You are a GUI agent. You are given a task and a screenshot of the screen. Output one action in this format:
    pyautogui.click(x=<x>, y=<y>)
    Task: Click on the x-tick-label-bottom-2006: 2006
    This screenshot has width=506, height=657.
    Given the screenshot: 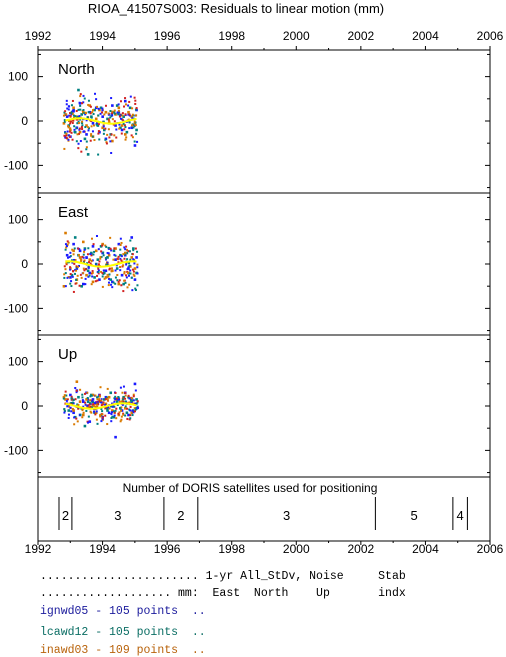 What is the action you would take?
    pyautogui.click(x=490, y=549)
    